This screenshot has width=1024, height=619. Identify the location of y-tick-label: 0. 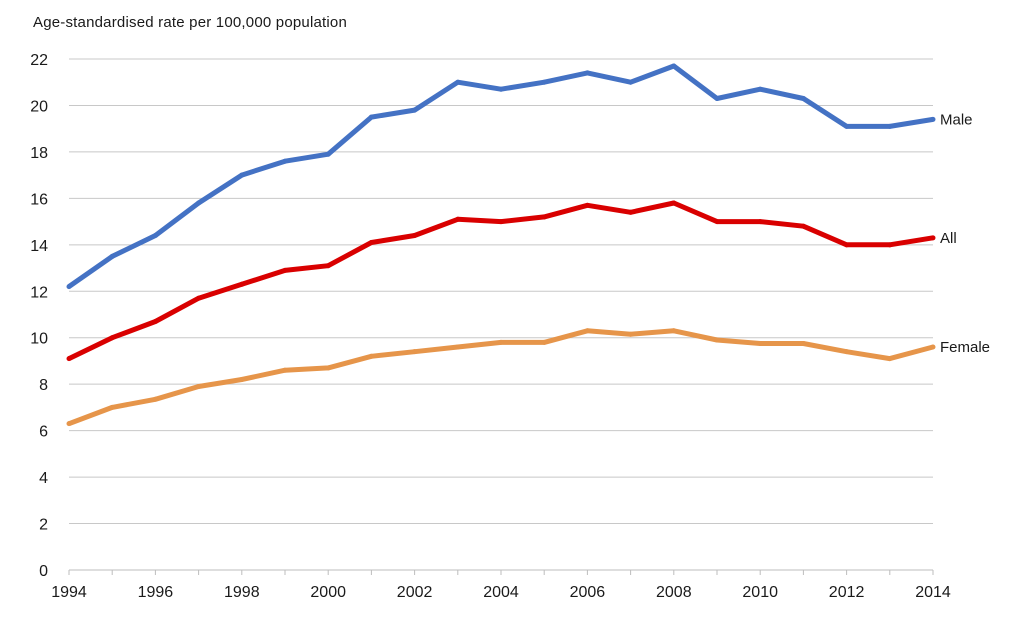
(43, 571).